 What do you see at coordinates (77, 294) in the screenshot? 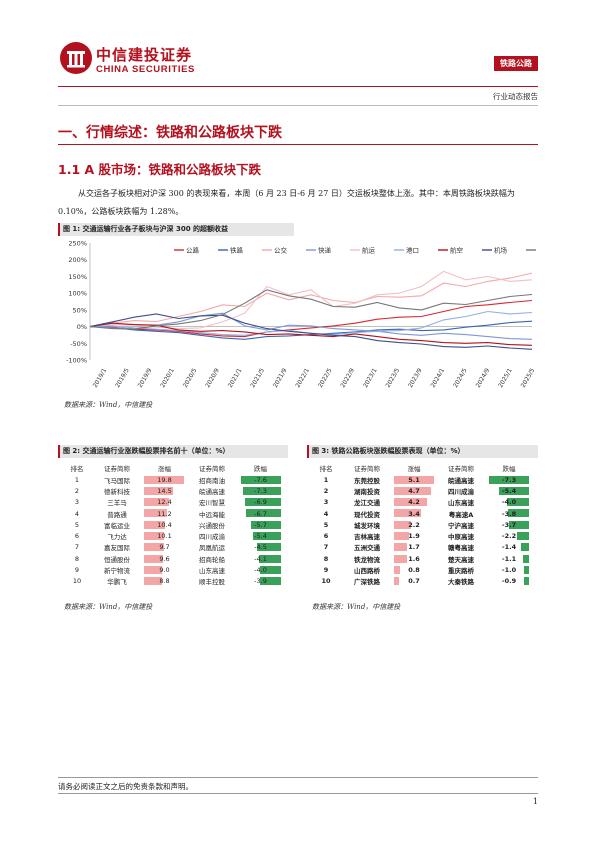
I see `y-tick-label: 100%` at bounding box center [77, 294].